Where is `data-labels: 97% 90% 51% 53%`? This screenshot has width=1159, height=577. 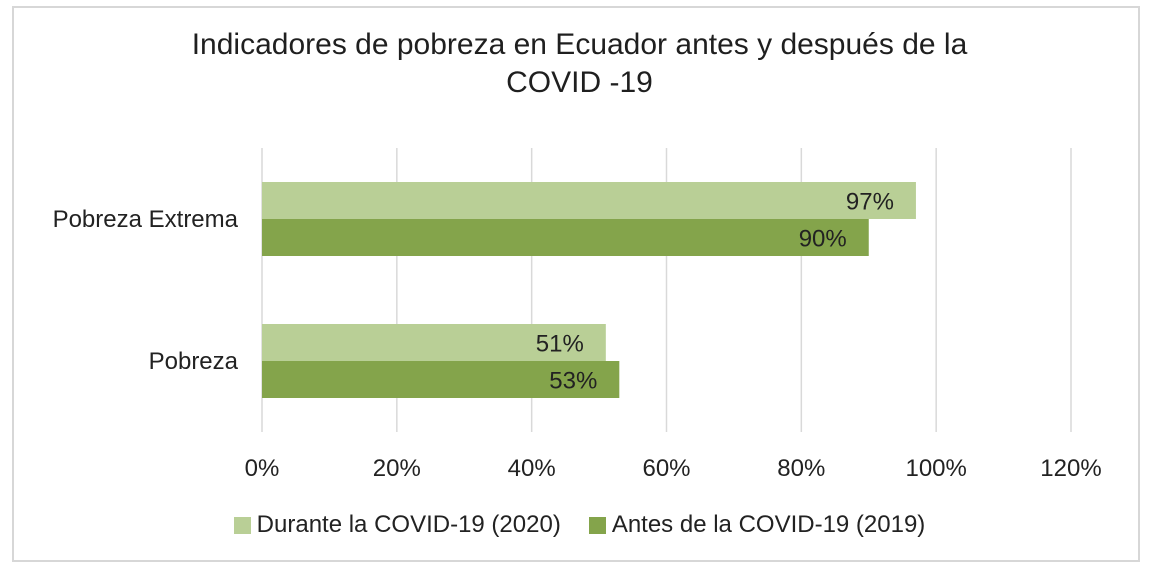 data-labels: 97% 90% 51% 53% is located at coordinates (715, 292).